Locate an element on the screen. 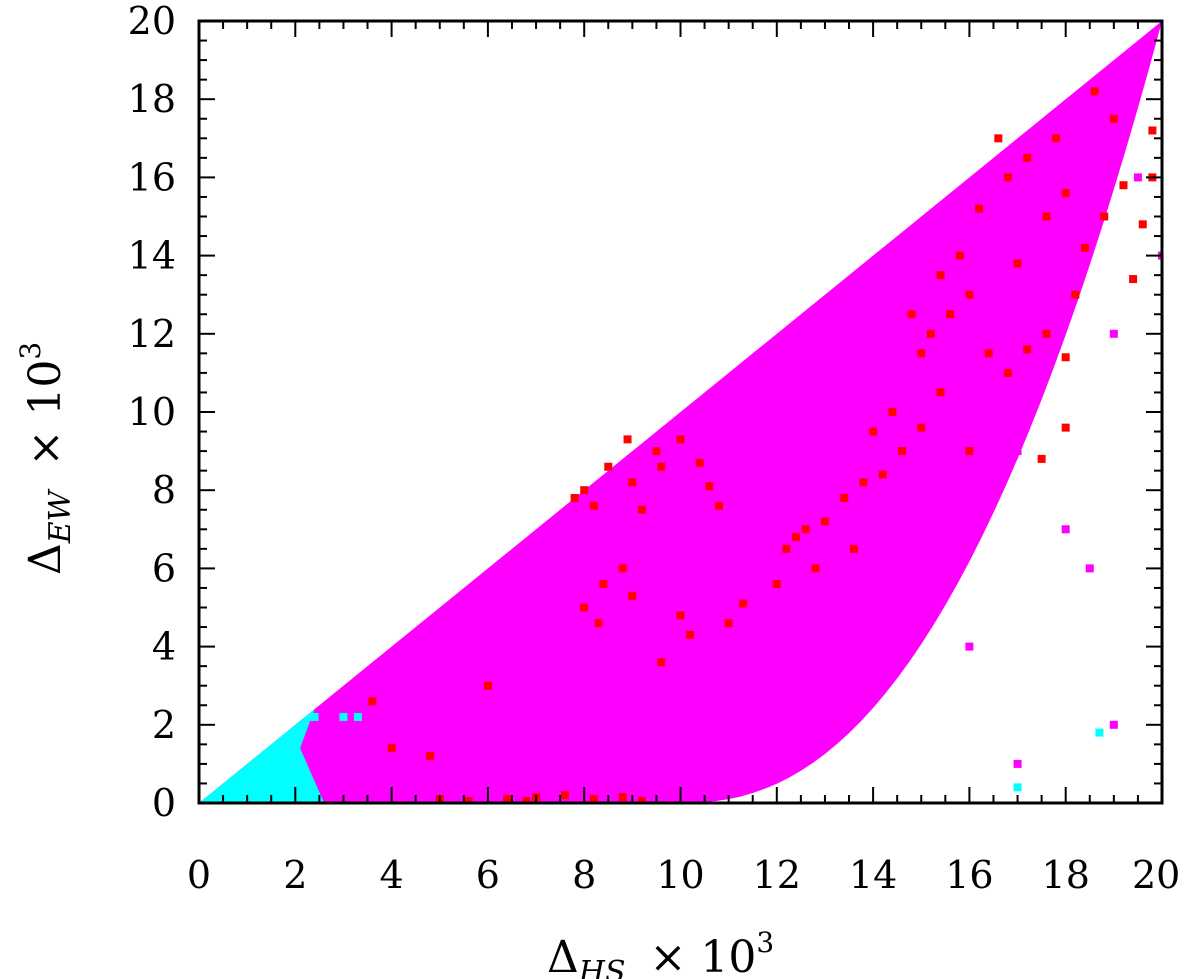 The height and width of the screenshot is (979, 1191). y-tick-label-10: 10 is located at coordinates (152, 412).